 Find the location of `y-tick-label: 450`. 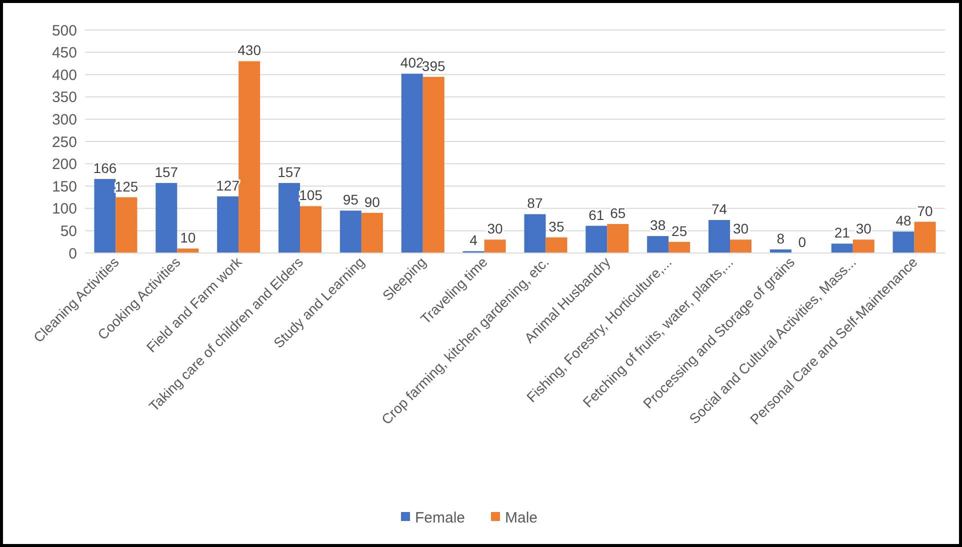

y-tick-label: 450 is located at coordinates (64, 53).